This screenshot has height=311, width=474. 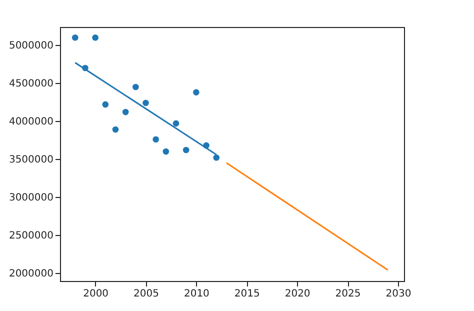 What do you see at coordinates (31, 198) in the screenshot?
I see `y-tick-label: 3000000` at bounding box center [31, 198].